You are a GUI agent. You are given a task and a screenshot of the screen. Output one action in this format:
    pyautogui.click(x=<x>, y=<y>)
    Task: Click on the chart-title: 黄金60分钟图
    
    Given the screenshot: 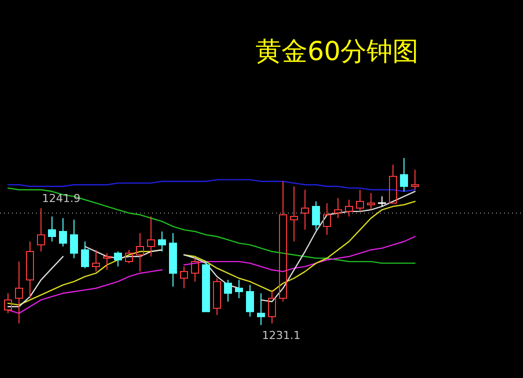 What is the action you would take?
    pyautogui.click(x=337, y=52)
    